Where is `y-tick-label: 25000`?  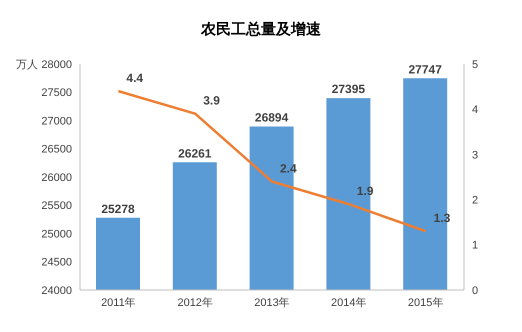 y-tick-label: 25000 is located at coordinates (56, 234).